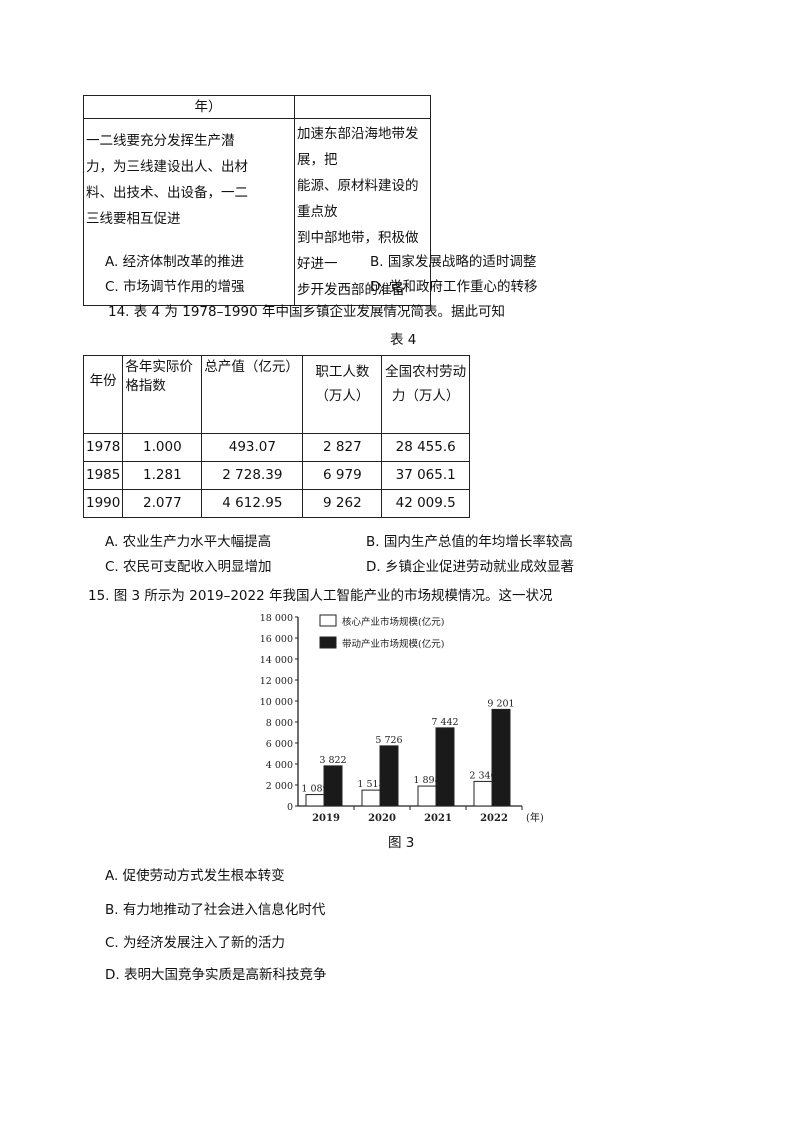 This screenshot has height=1132, width=800. I want to click on y-tick-label: 0, so click(290, 807).